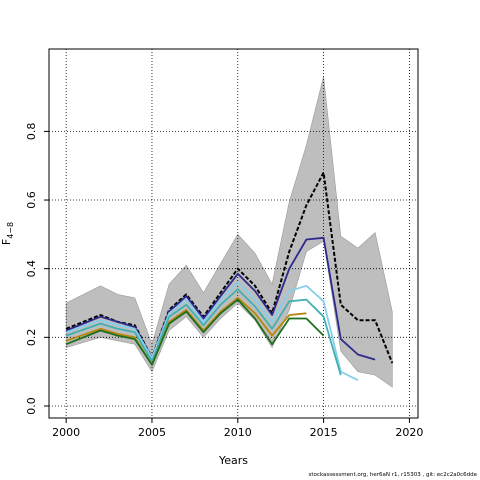 The width and height of the screenshot is (480, 480). What do you see at coordinates (409, 432) in the screenshot?
I see `x-tick-label: 2020` at bounding box center [409, 432].